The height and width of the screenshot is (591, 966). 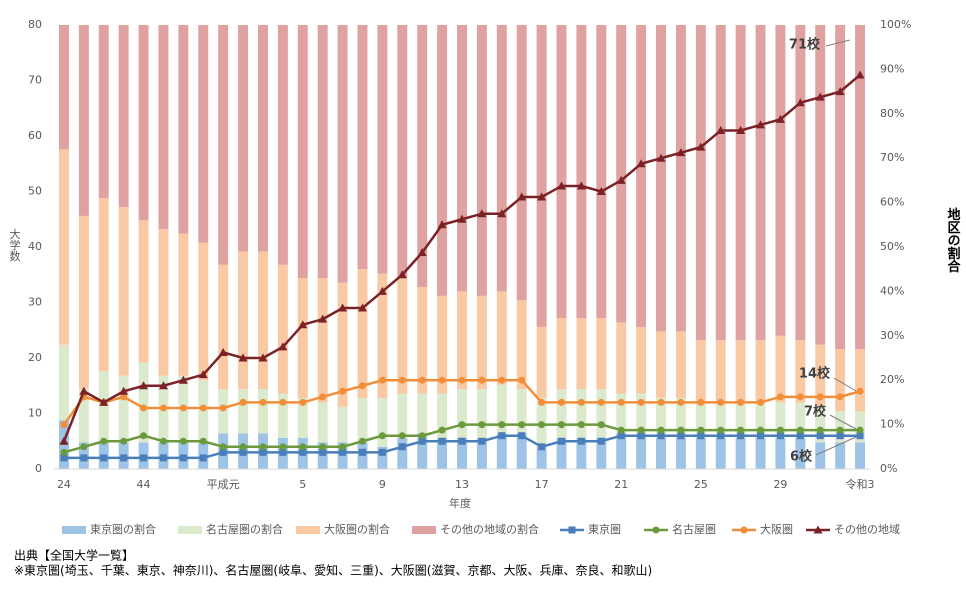 I want to click on y2-tick-label: 90%, so click(x=892, y=68).